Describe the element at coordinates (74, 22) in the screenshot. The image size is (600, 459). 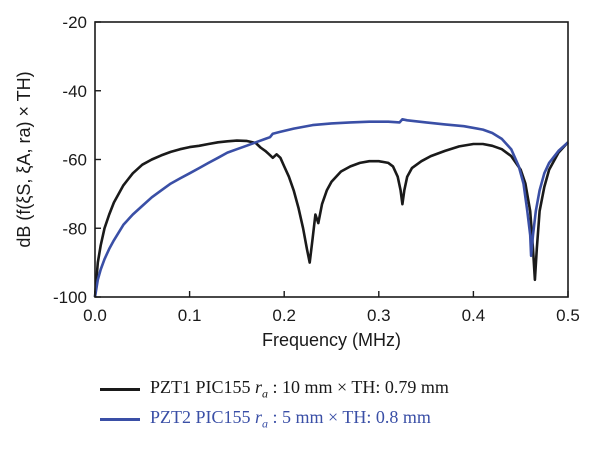
I see `y-tick-label: -20` at that location.